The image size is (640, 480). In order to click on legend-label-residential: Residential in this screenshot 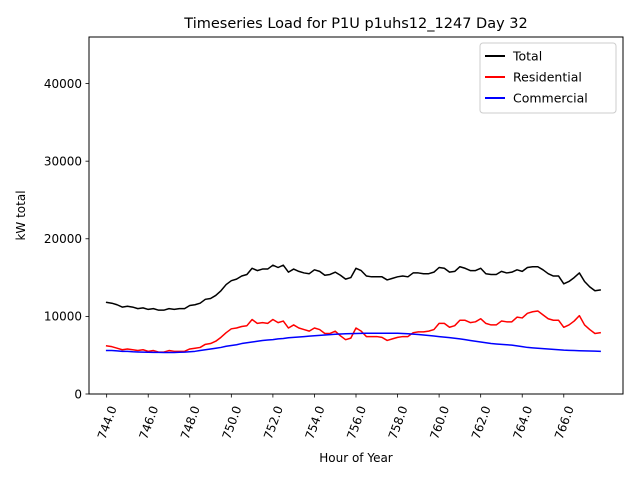, I will do `click(547, 77)`.